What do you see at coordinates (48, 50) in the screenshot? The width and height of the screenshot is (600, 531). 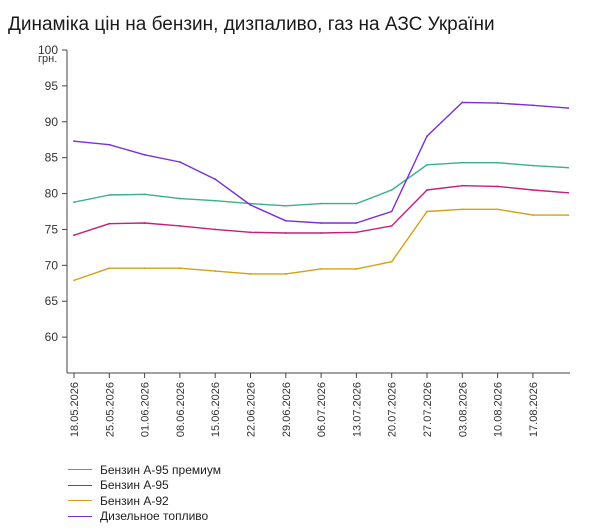 I see `y-tick-label: 100` at bounding box center [48, 50].